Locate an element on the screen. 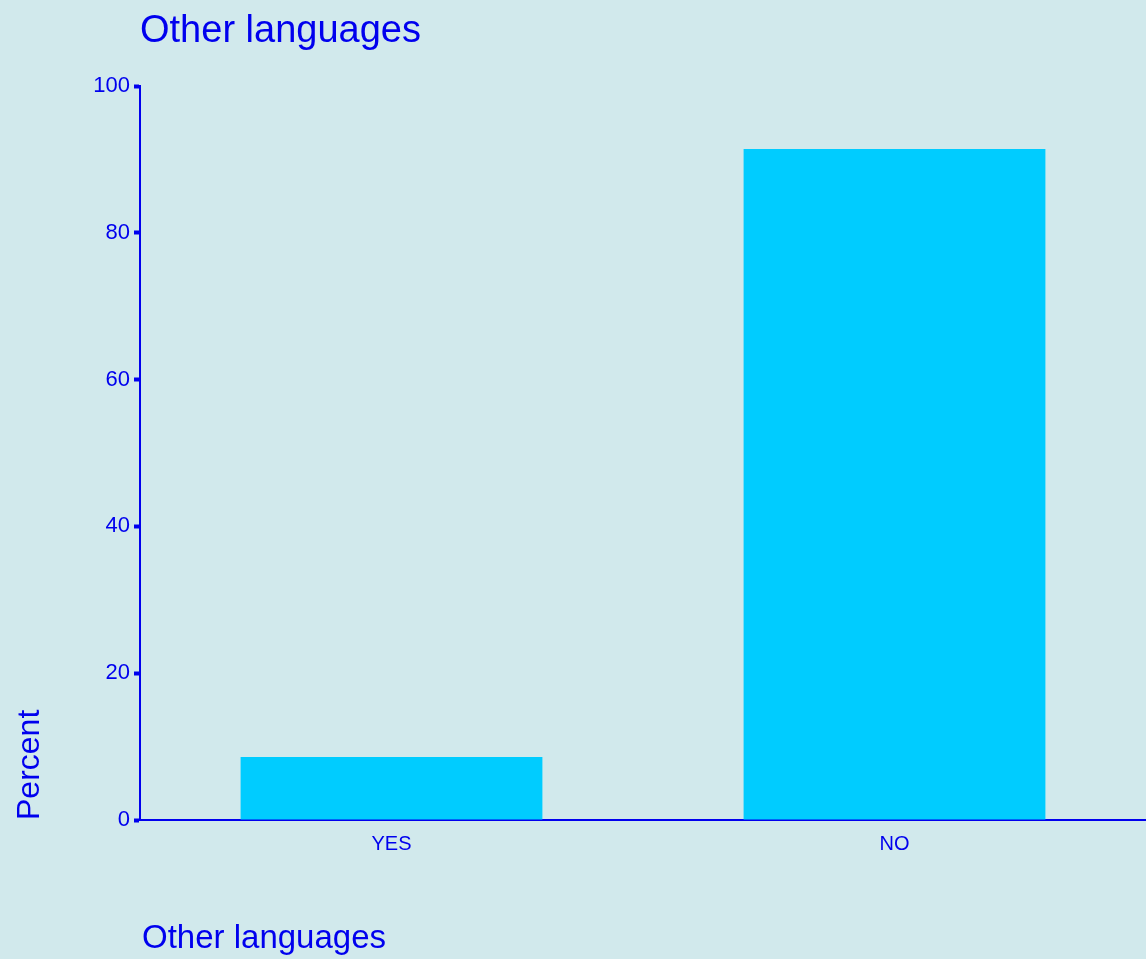  x-tick-label: YES is located at coordinates (391, 842).